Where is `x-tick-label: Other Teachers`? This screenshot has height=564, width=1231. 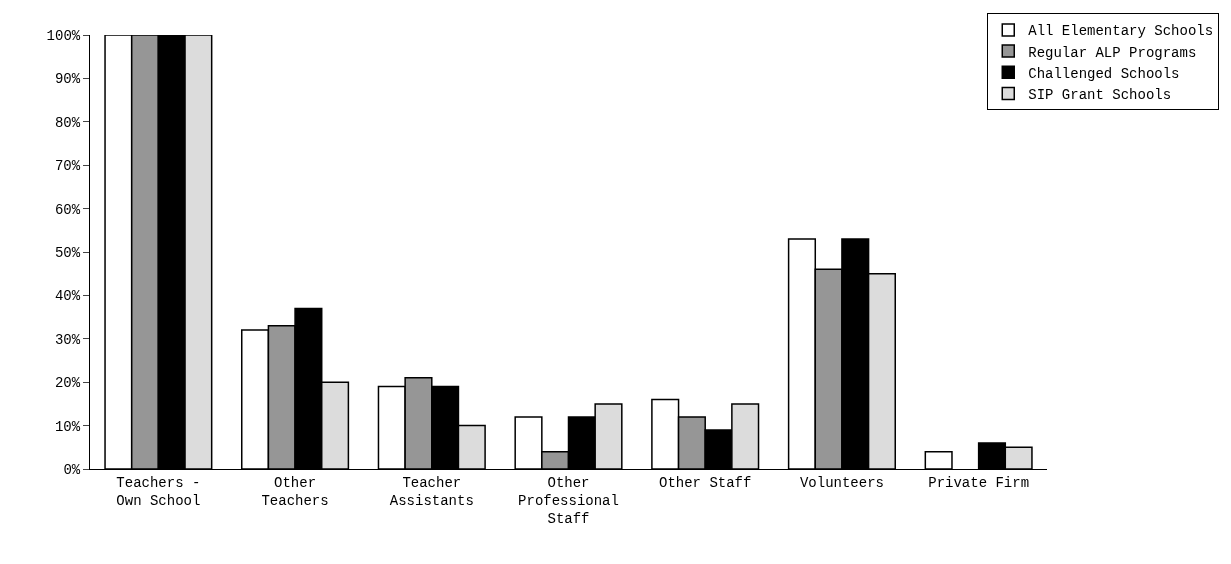 x-tick-label: Other Teachers is located at coordinates (295, 491).